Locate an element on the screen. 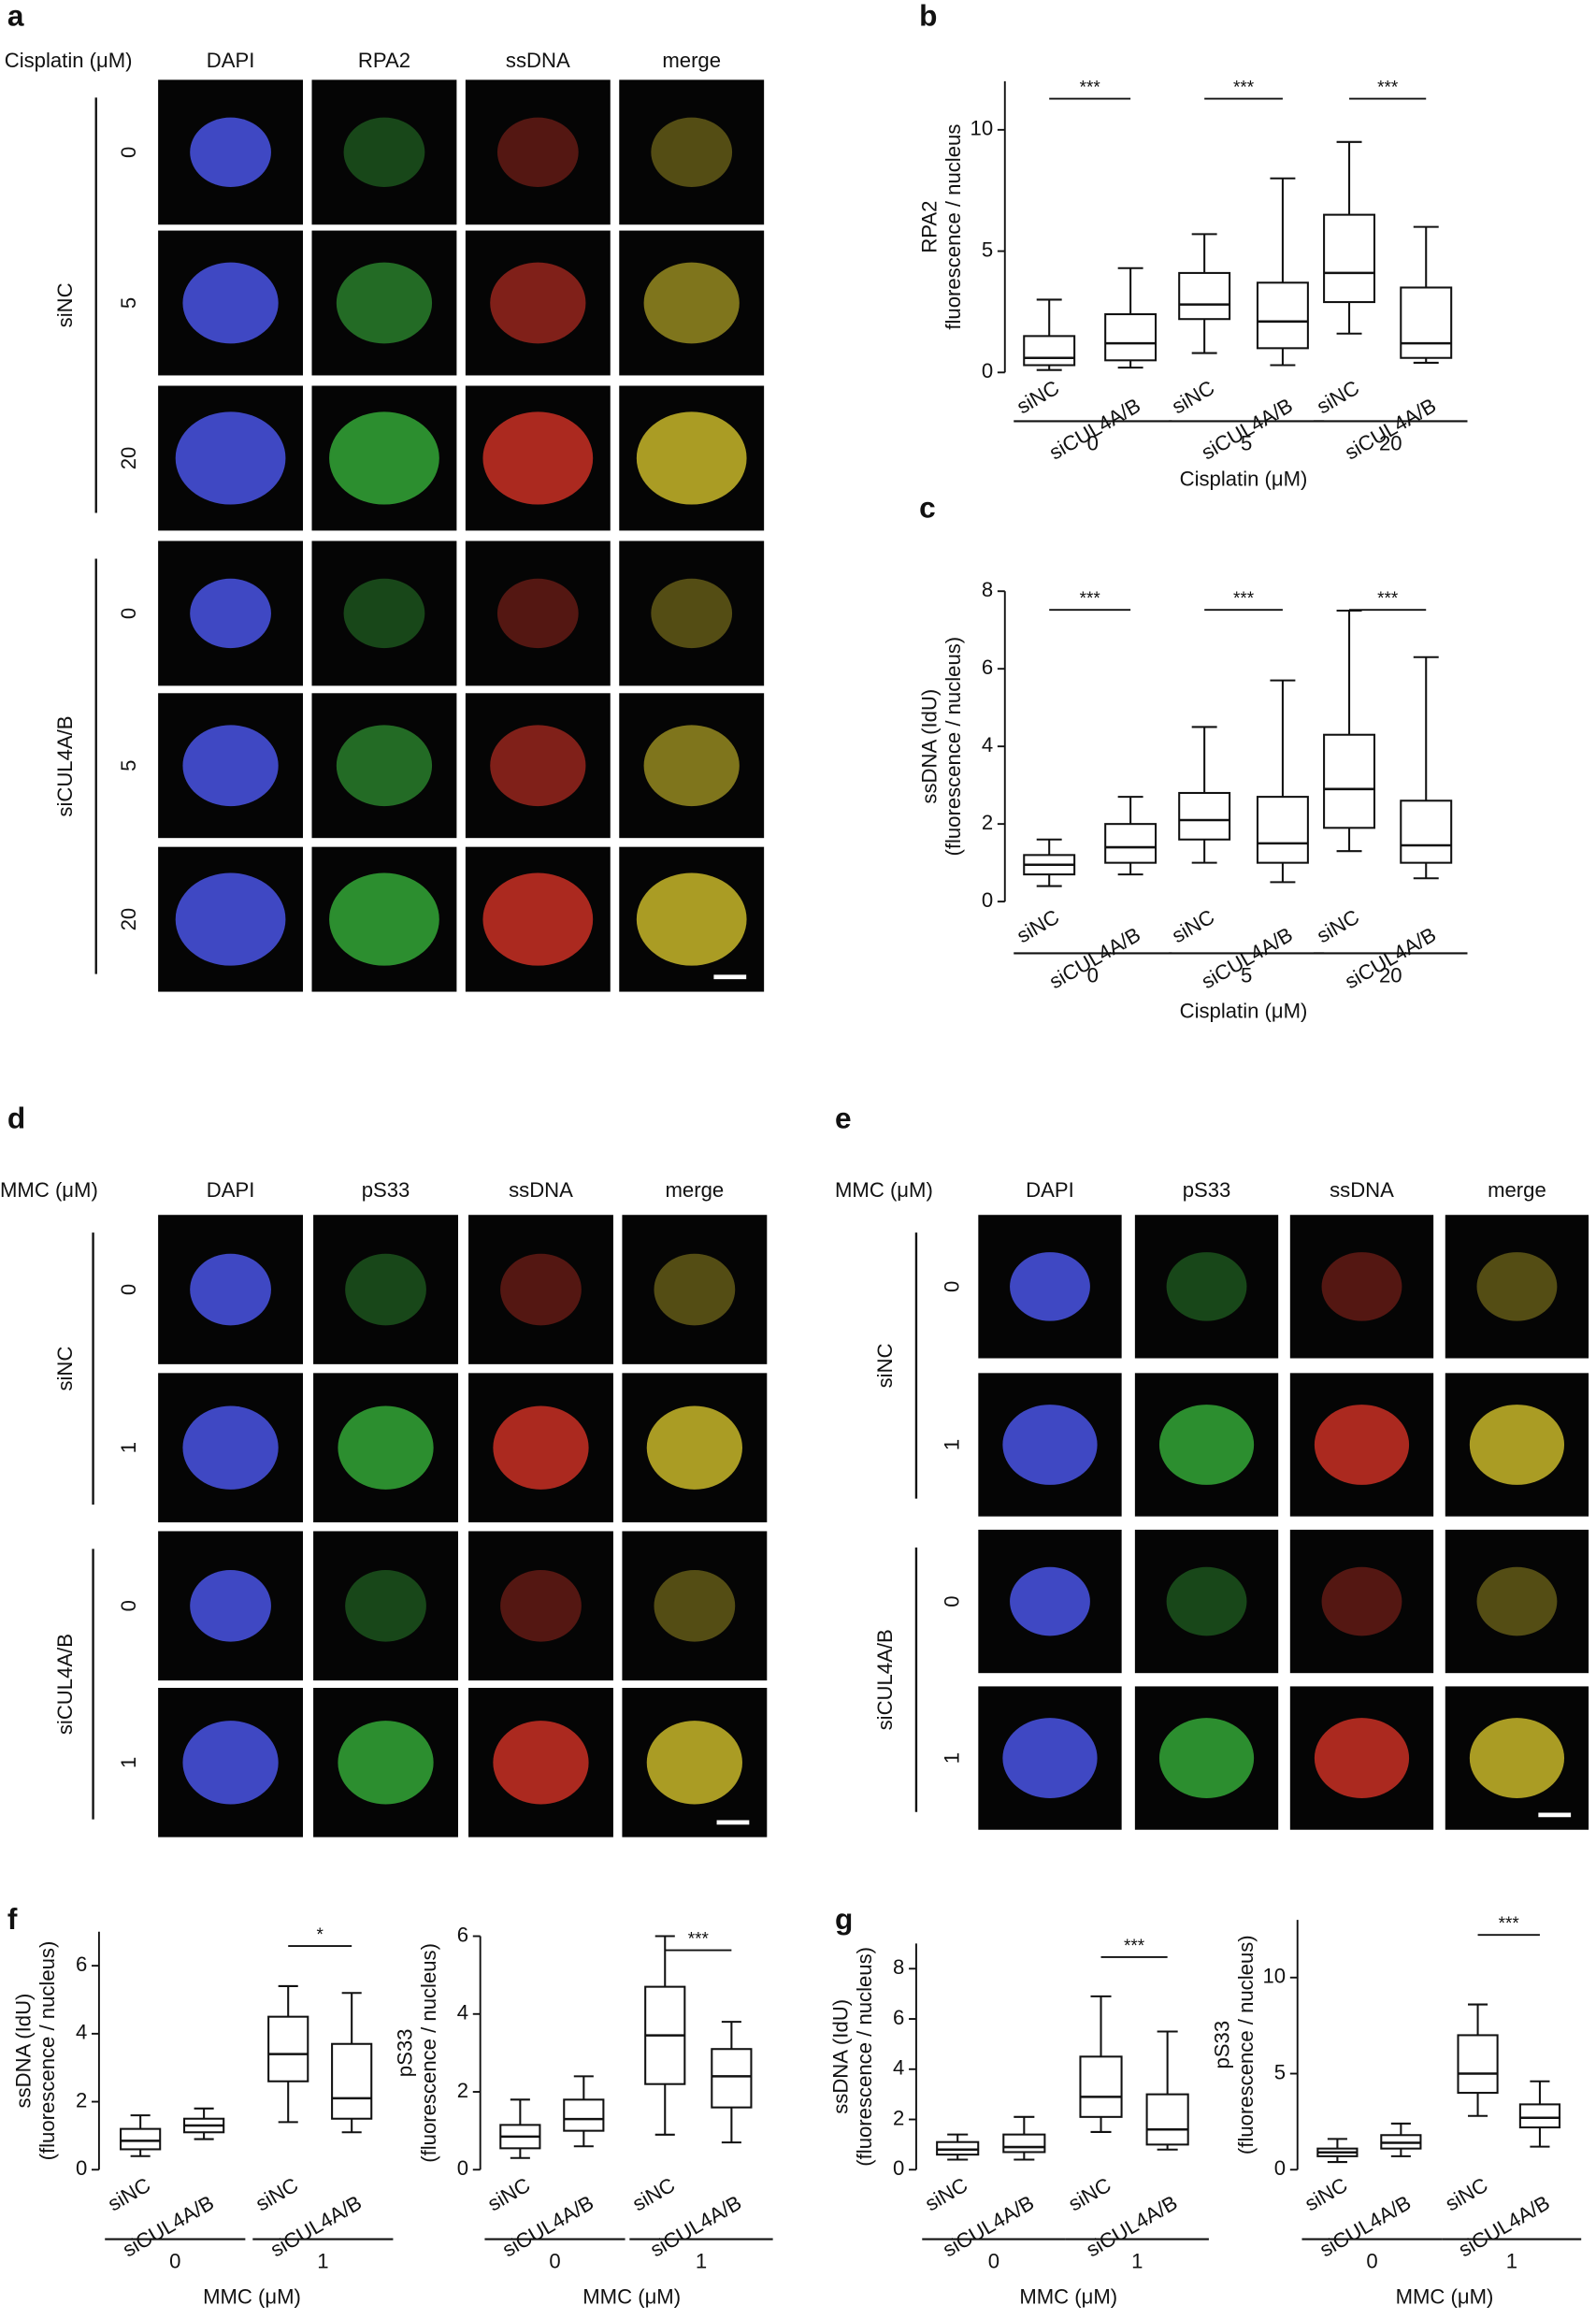 This screenshot has width=1596, height=2320. y-tick-label: 5 is located at coordinates (988, 249).